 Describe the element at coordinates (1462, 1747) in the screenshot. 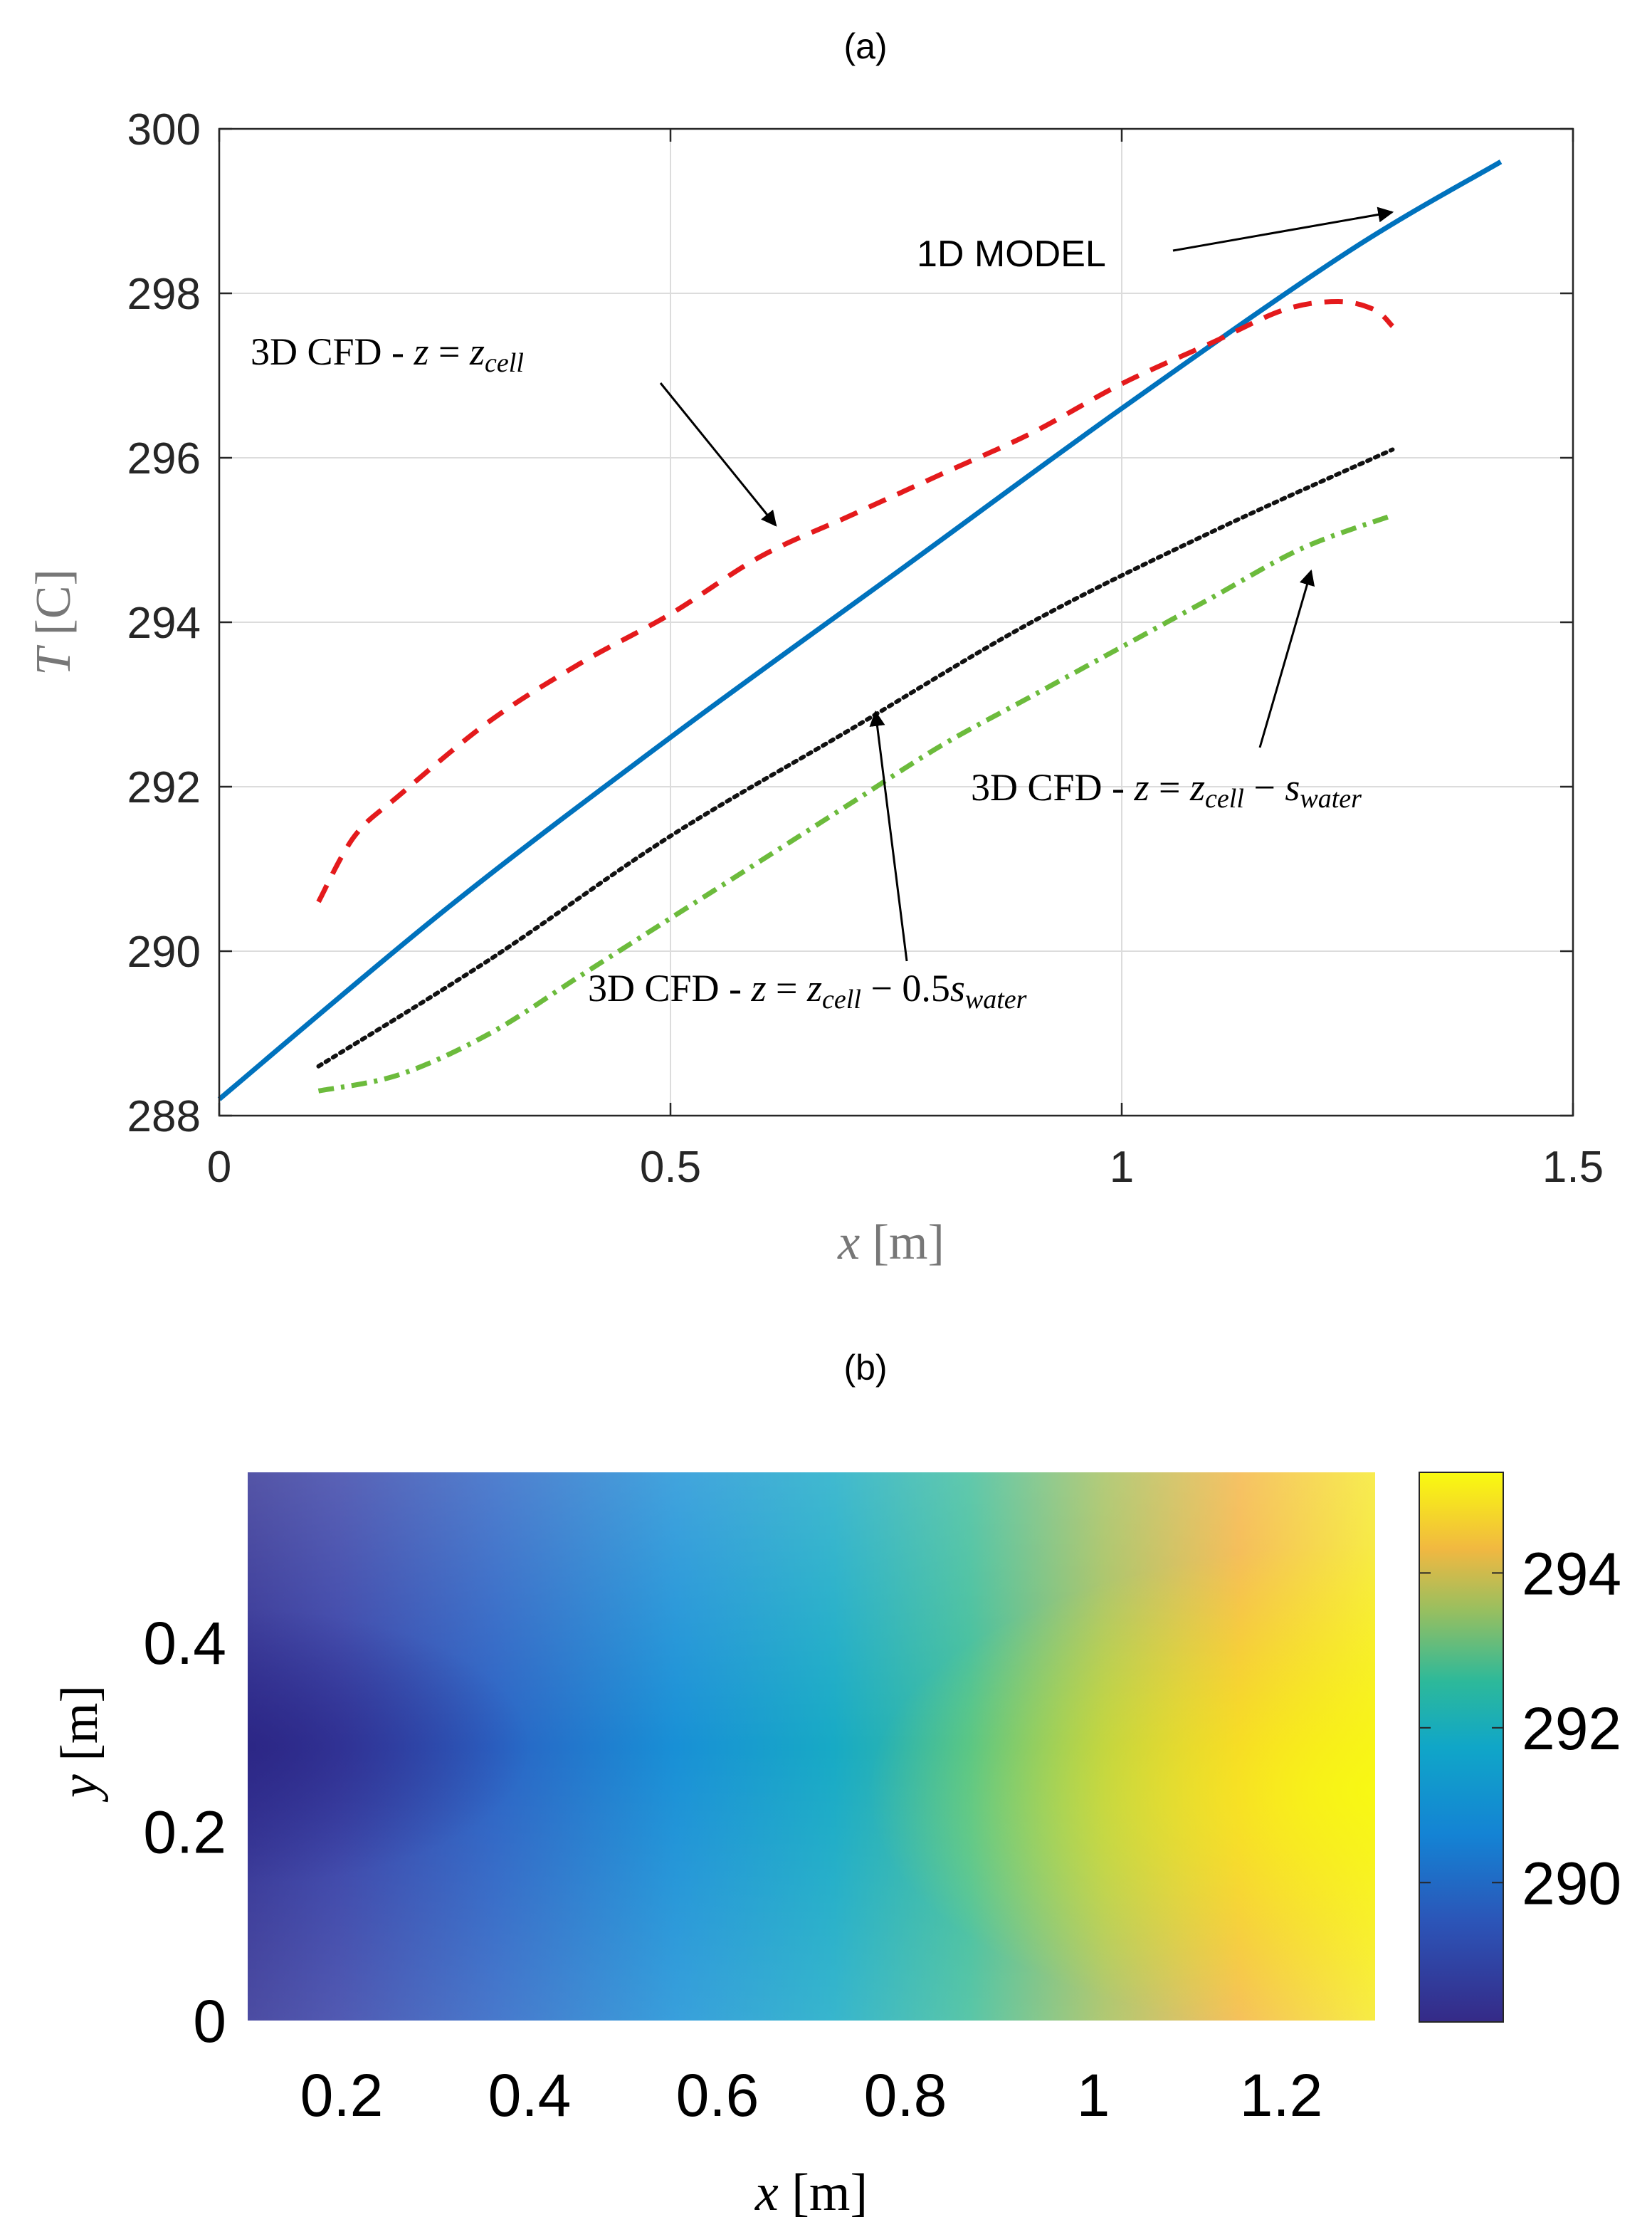

I see `colorbar` at that location.